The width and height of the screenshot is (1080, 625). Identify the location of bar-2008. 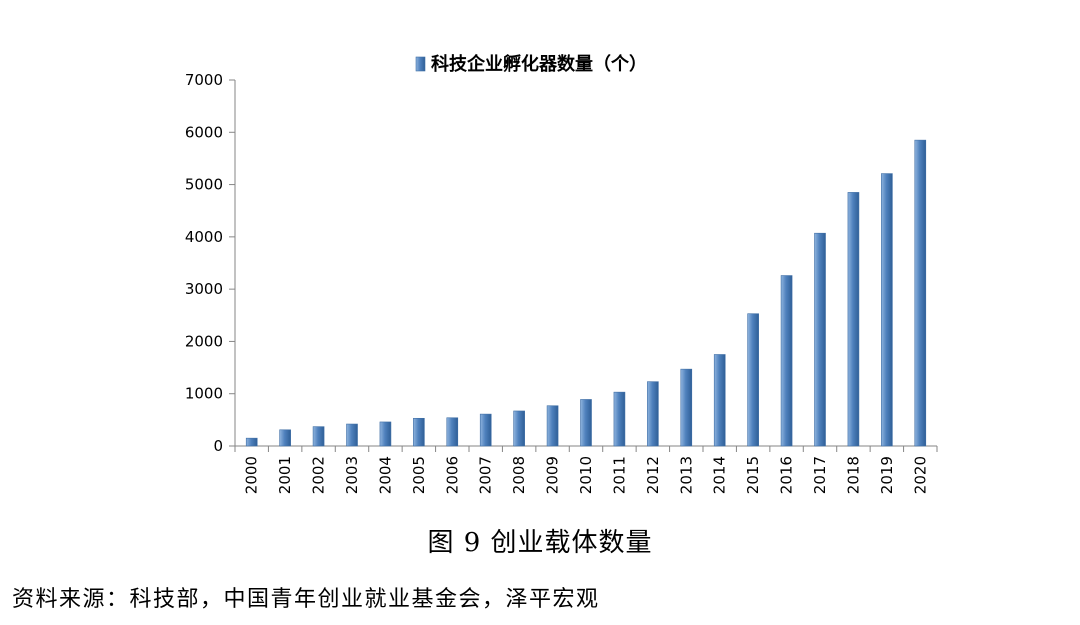
(519, 428).